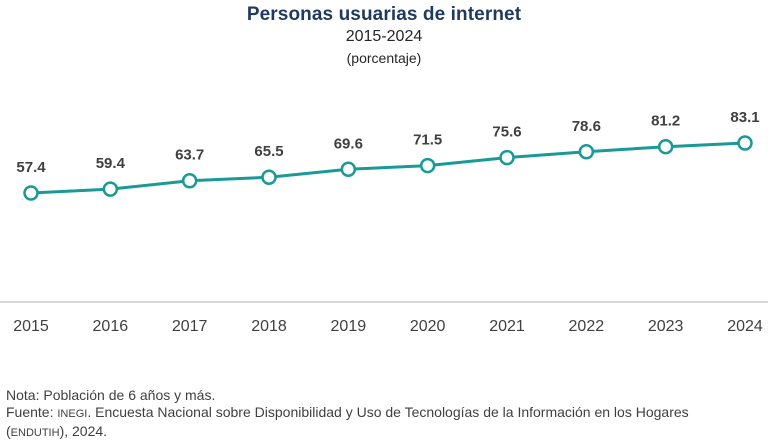 This screenshot has height=446, width=768. What do you see at coordinates (111, 326) in the screenshot?
I see `x-tick-label: 2016` at bounding box center [111, 326].